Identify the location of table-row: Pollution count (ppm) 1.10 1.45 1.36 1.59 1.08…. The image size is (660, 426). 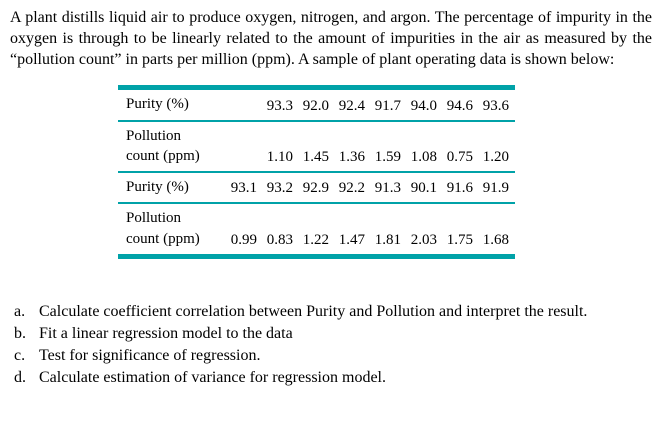
(316, 148).